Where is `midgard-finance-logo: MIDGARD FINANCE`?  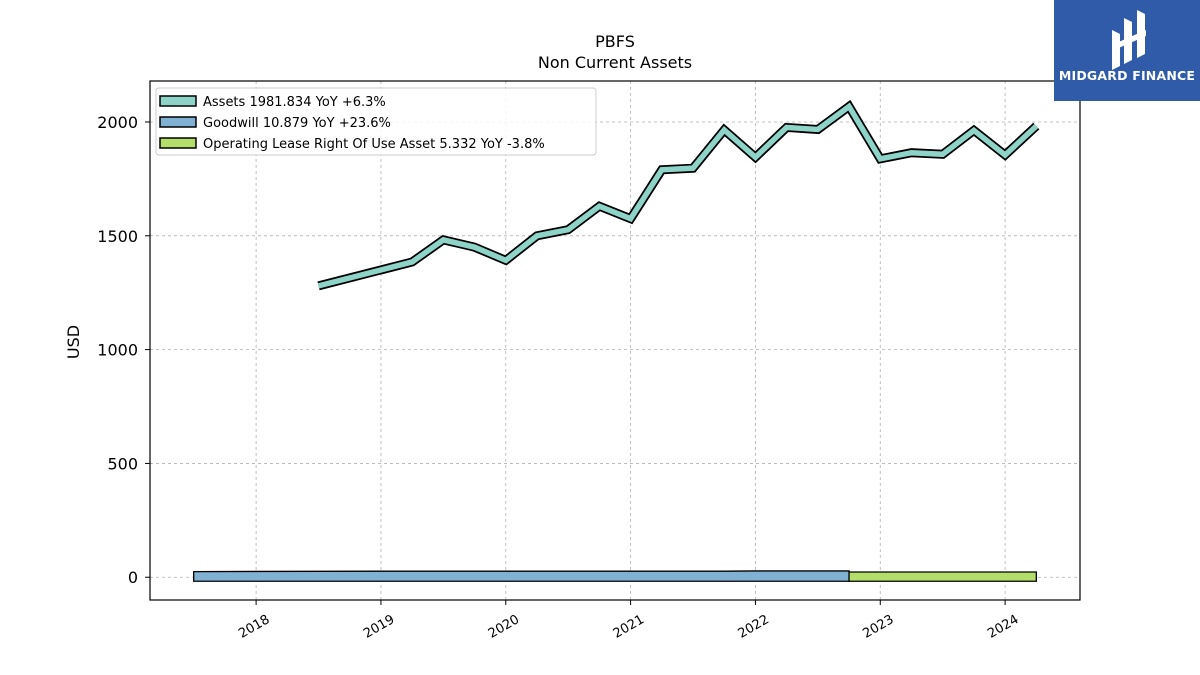 midgard-finance-logo: MIDGARD FINANCE is located at coordinates (1127, 50).